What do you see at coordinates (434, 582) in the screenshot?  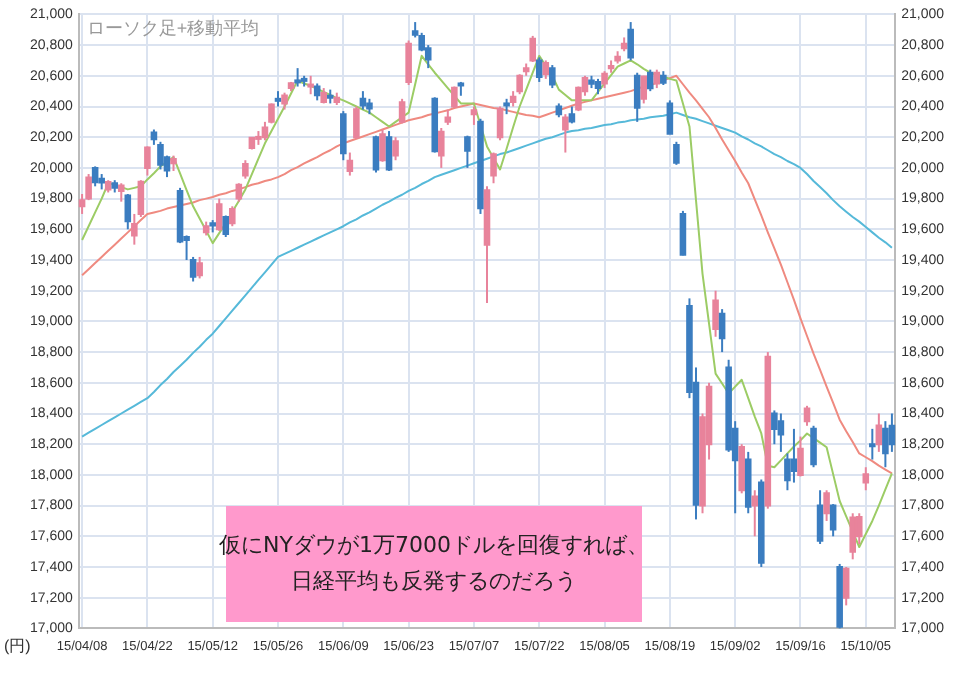 I see `annotation: 日経平均も反発するのだろう` at bounding box center [434, 582].